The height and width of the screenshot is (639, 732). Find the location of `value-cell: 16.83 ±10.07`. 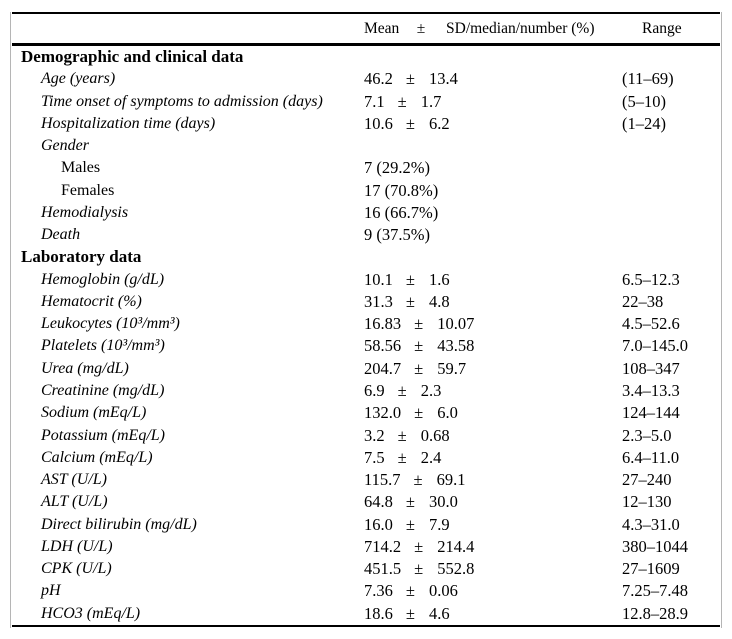

value-cell: 16.83 ±10.07 is located at coordinates (419, 324).